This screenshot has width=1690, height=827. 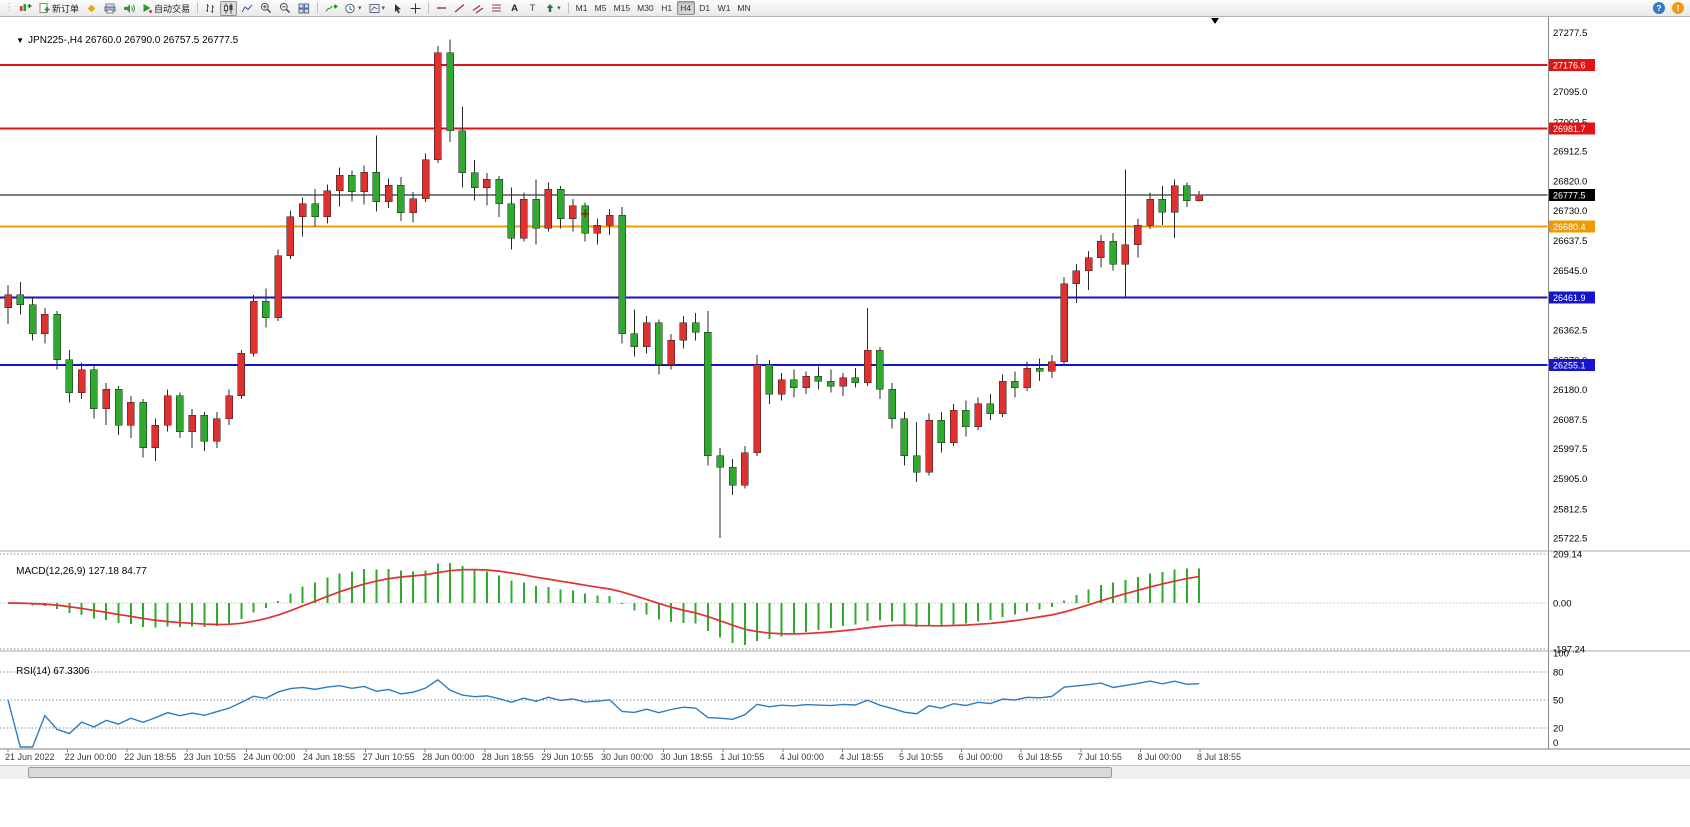 I want to click on horizontal-line-tool-button, so click(x=441, y=8).